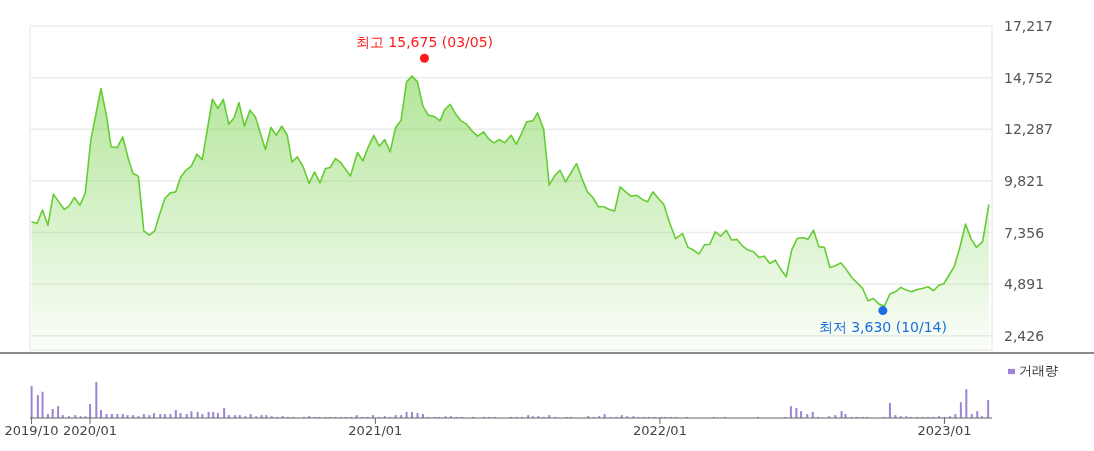  I want to click on y-tick-label: 14,752, so click(1028, 77).